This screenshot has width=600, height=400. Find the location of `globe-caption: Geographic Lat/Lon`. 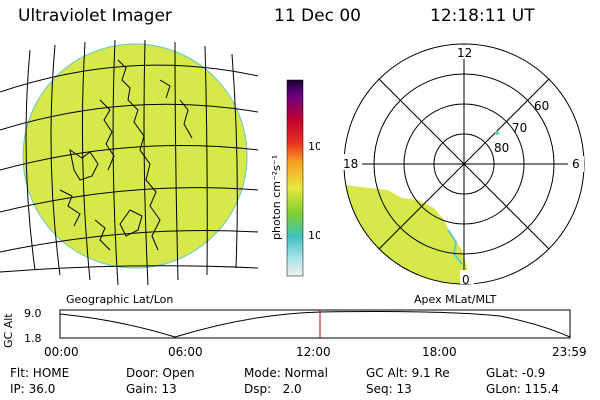

globe-caption: Geographic Lat/Lon is located at coordinates (120, 299).